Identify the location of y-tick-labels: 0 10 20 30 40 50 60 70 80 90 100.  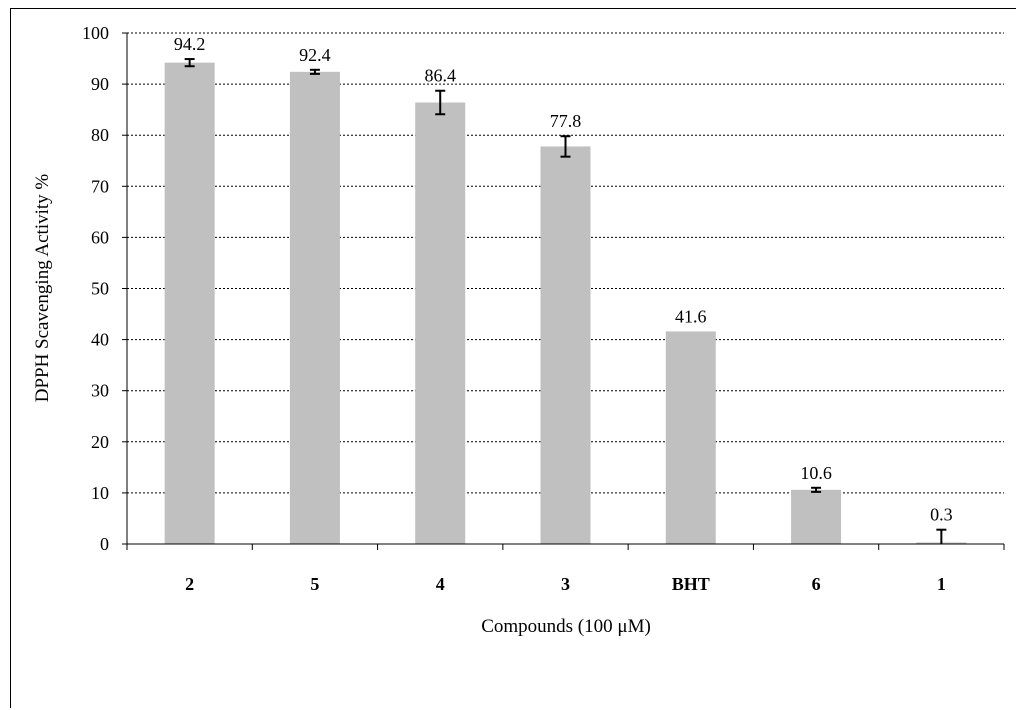
(104, 288).